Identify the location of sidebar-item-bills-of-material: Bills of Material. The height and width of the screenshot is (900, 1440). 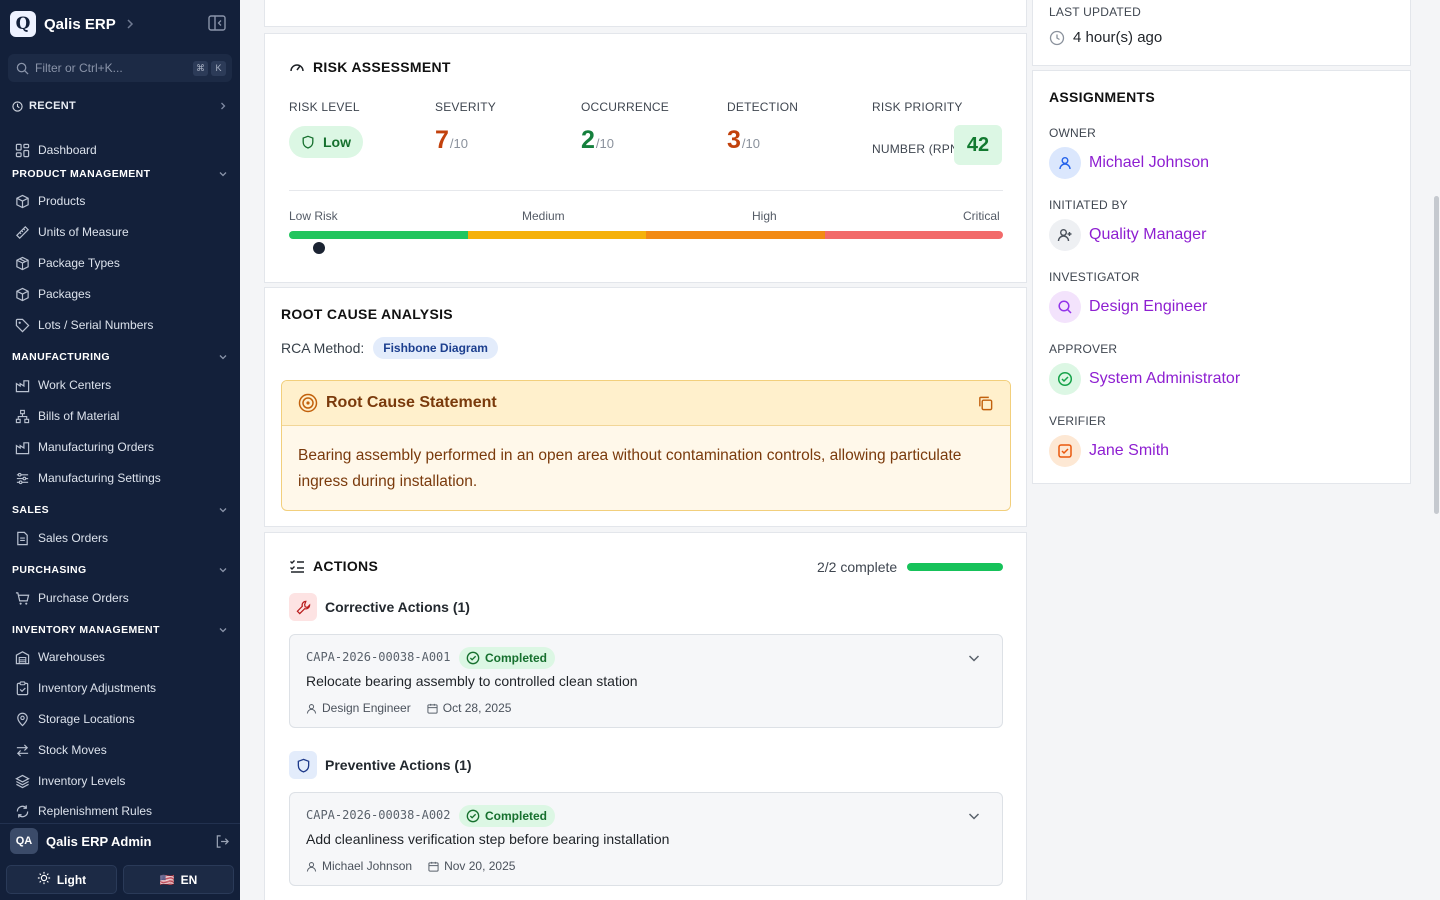
(122, 416).